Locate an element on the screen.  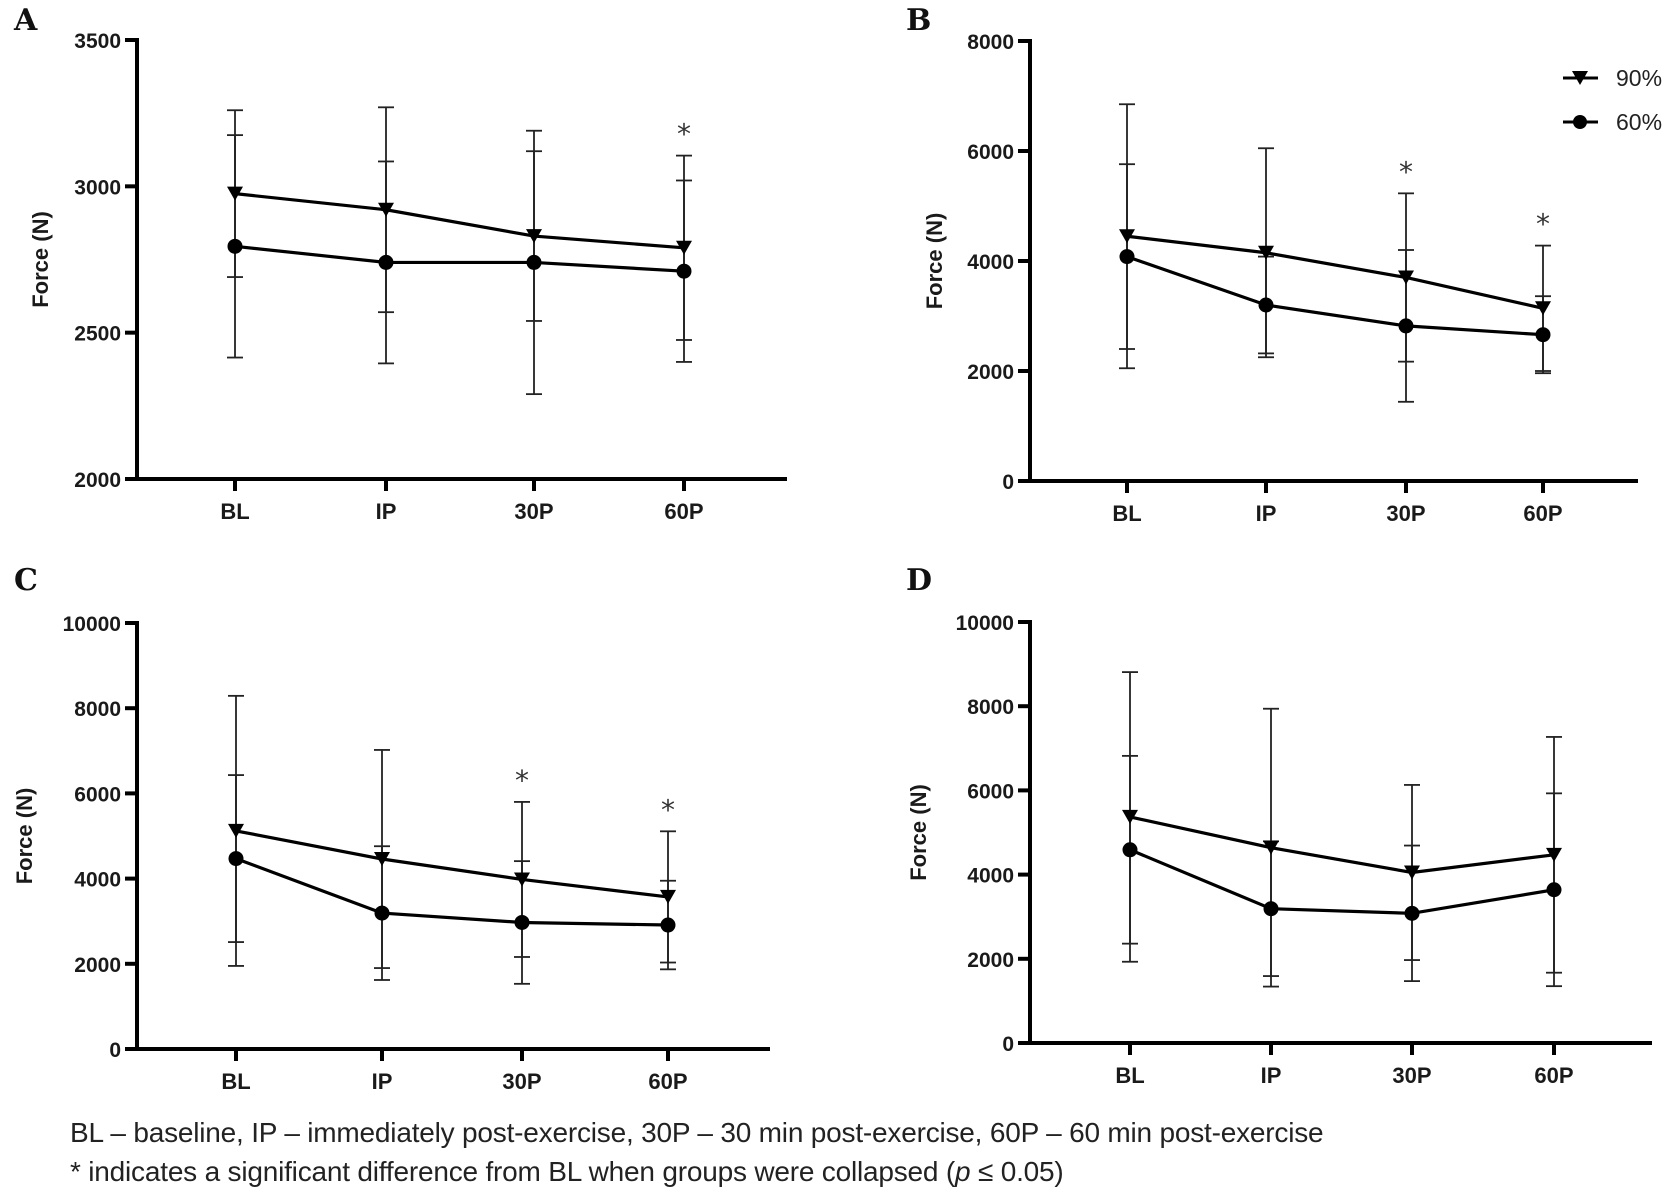
y-tick-label: 2500 is located at coordinates (97, 334).